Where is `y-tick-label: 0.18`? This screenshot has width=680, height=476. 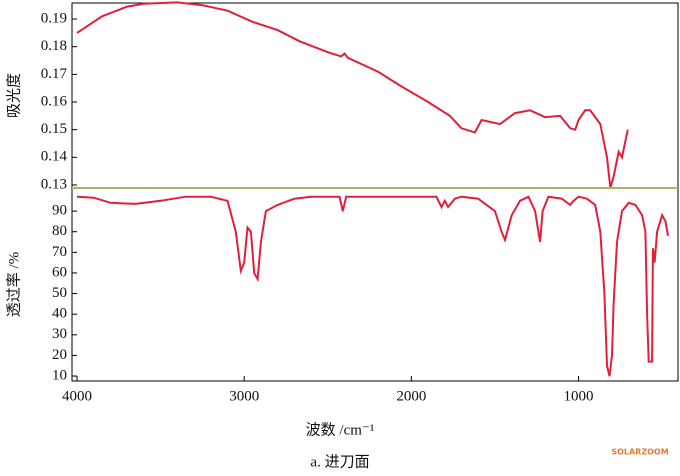 y-tick-label: 0.18 is located at coordinates (54, 46).